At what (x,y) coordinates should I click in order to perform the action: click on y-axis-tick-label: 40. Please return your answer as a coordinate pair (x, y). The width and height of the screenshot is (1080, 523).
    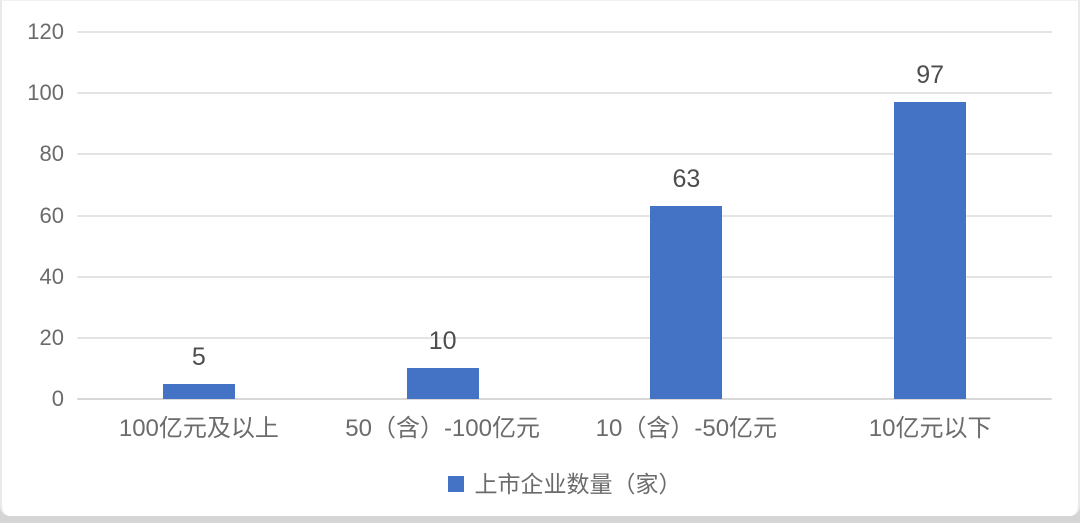
    Looking at the image, I should click on (51, 276).